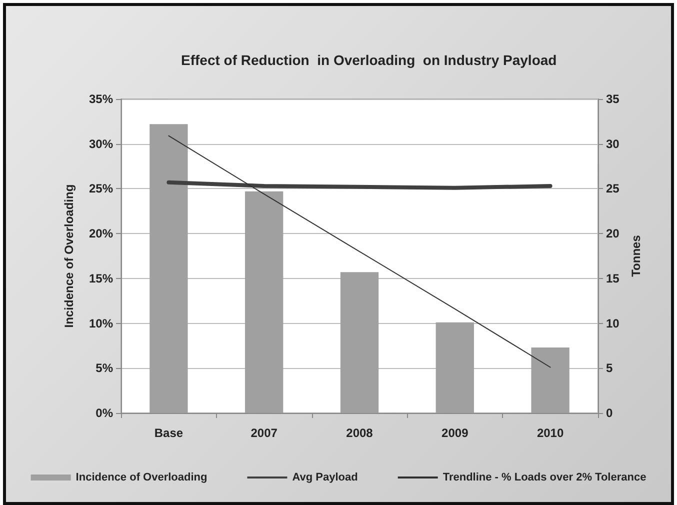  Describe the element at coordinates (455, 433) in the screenshot. I see `x-tick-label: 2009` at that location.